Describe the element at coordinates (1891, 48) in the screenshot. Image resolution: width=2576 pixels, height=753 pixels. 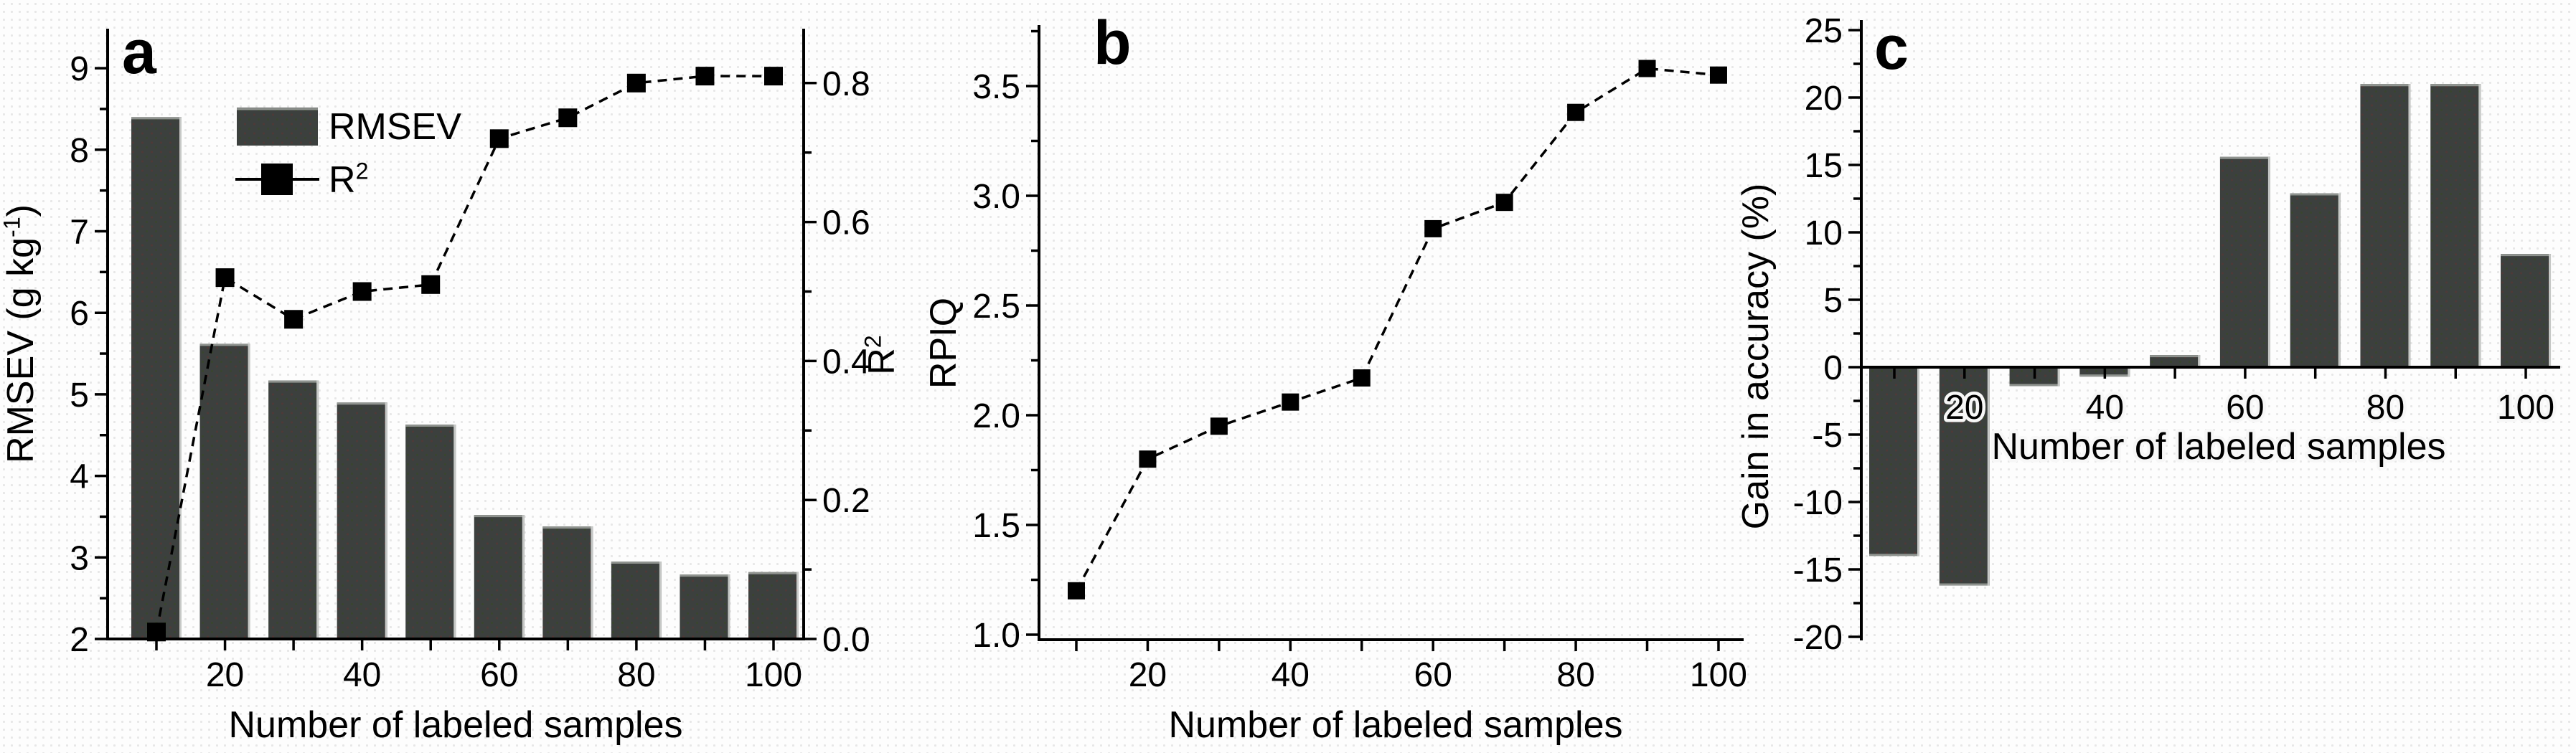
I see `panel-letter: c` at that location.